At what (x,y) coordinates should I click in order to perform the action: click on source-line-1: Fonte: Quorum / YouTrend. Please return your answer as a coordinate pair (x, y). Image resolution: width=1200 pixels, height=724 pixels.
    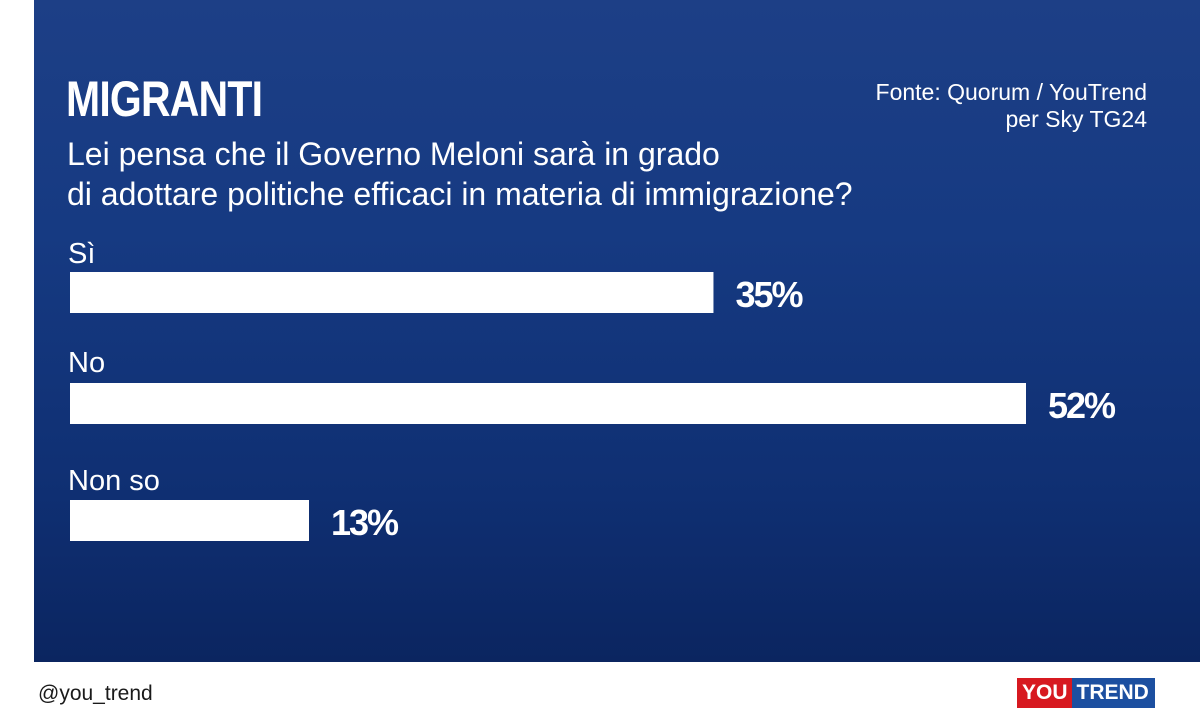
    Looking at the image, I should click on (1011, 92).